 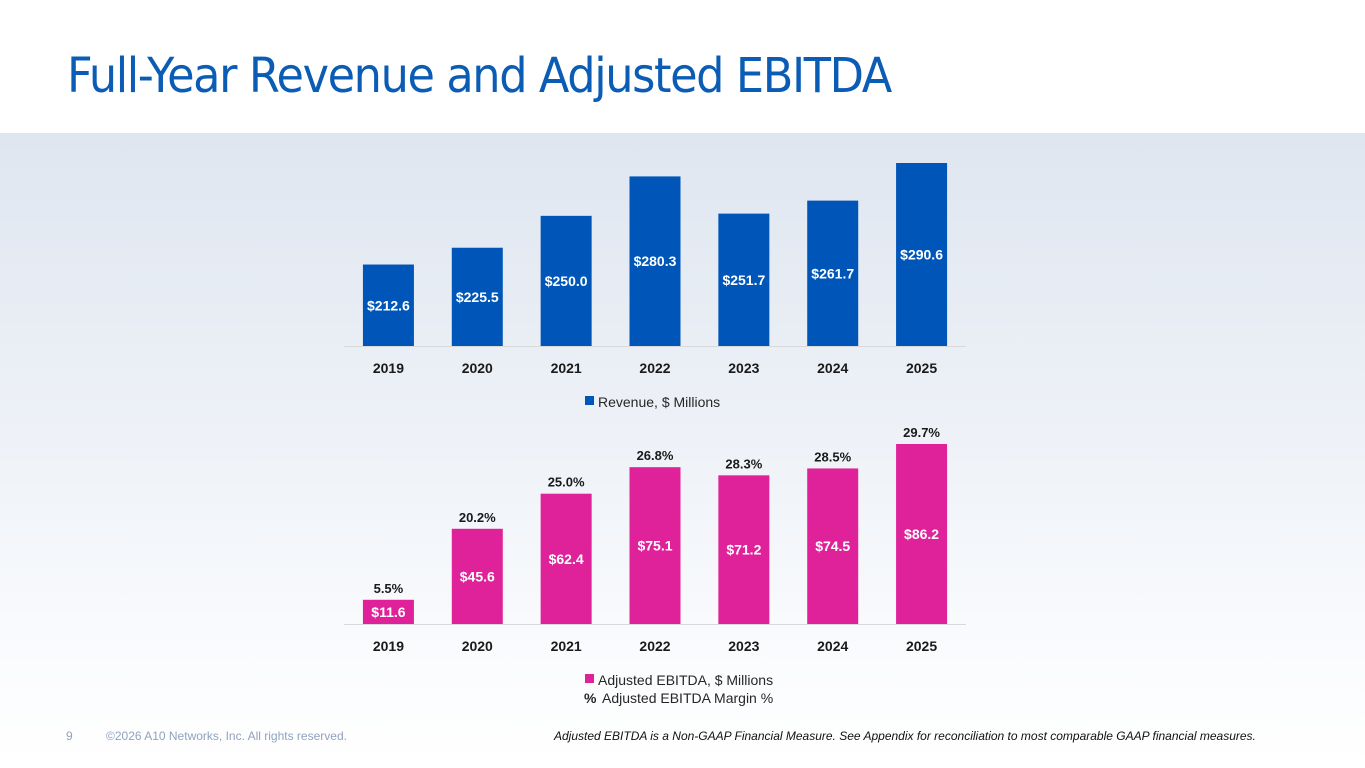 I want to click on revenue-value-label: $251.7, so click(x=743, y=280).